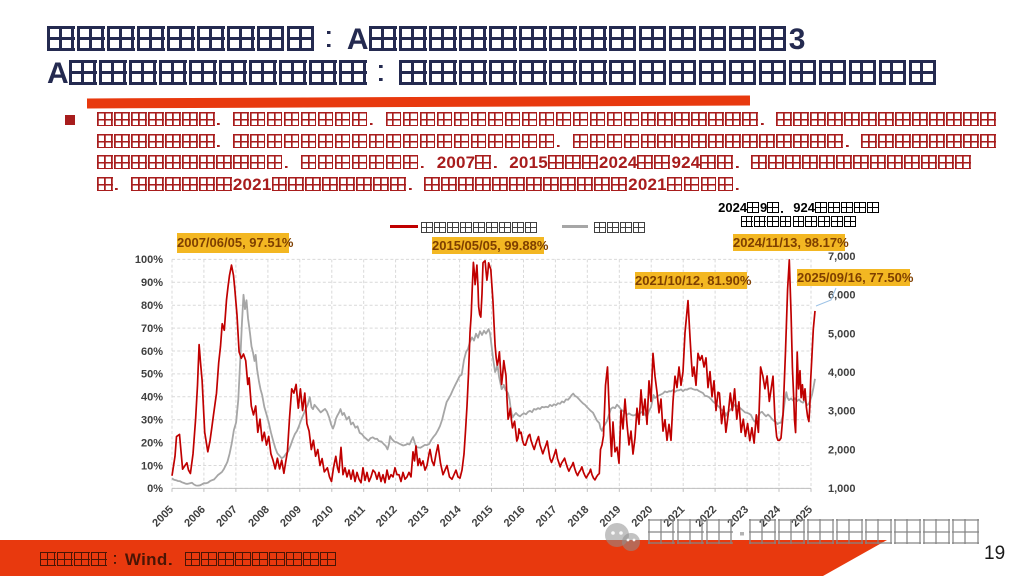 The image size is (1024, 576). What do you see at coordinates (149, 260) in the screenshot?
I see `svg-text: 100%` at bounding box center [149, 260].